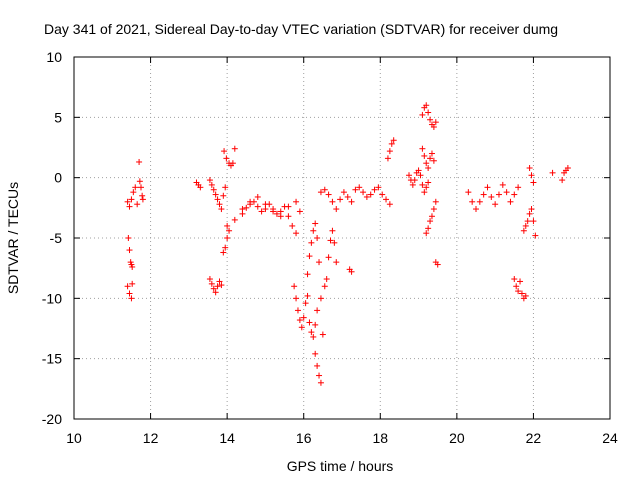  I want to click on y-tick-labels: 10 5 0 -5 -10 -15 -20, so click(52, 238).